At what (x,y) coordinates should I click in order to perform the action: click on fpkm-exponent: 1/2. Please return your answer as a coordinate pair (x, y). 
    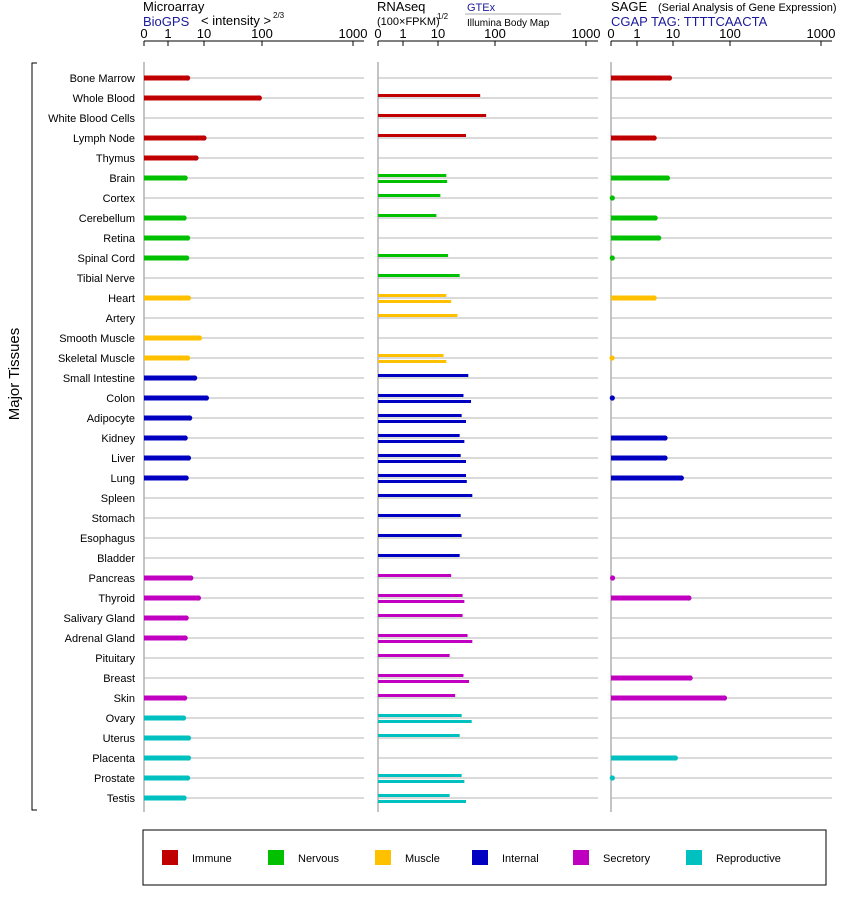
    Looking at the image, I should click on (443, 16).